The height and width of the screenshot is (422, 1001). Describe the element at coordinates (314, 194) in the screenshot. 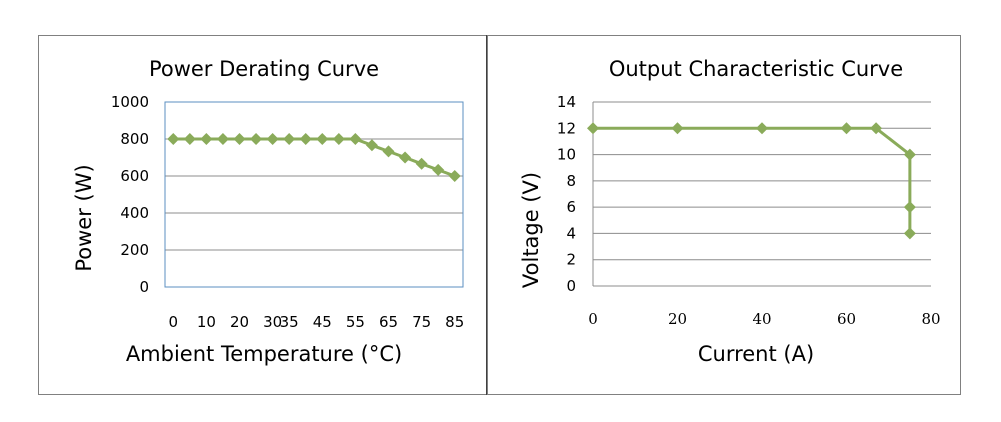

I see `plot-area` at that location.